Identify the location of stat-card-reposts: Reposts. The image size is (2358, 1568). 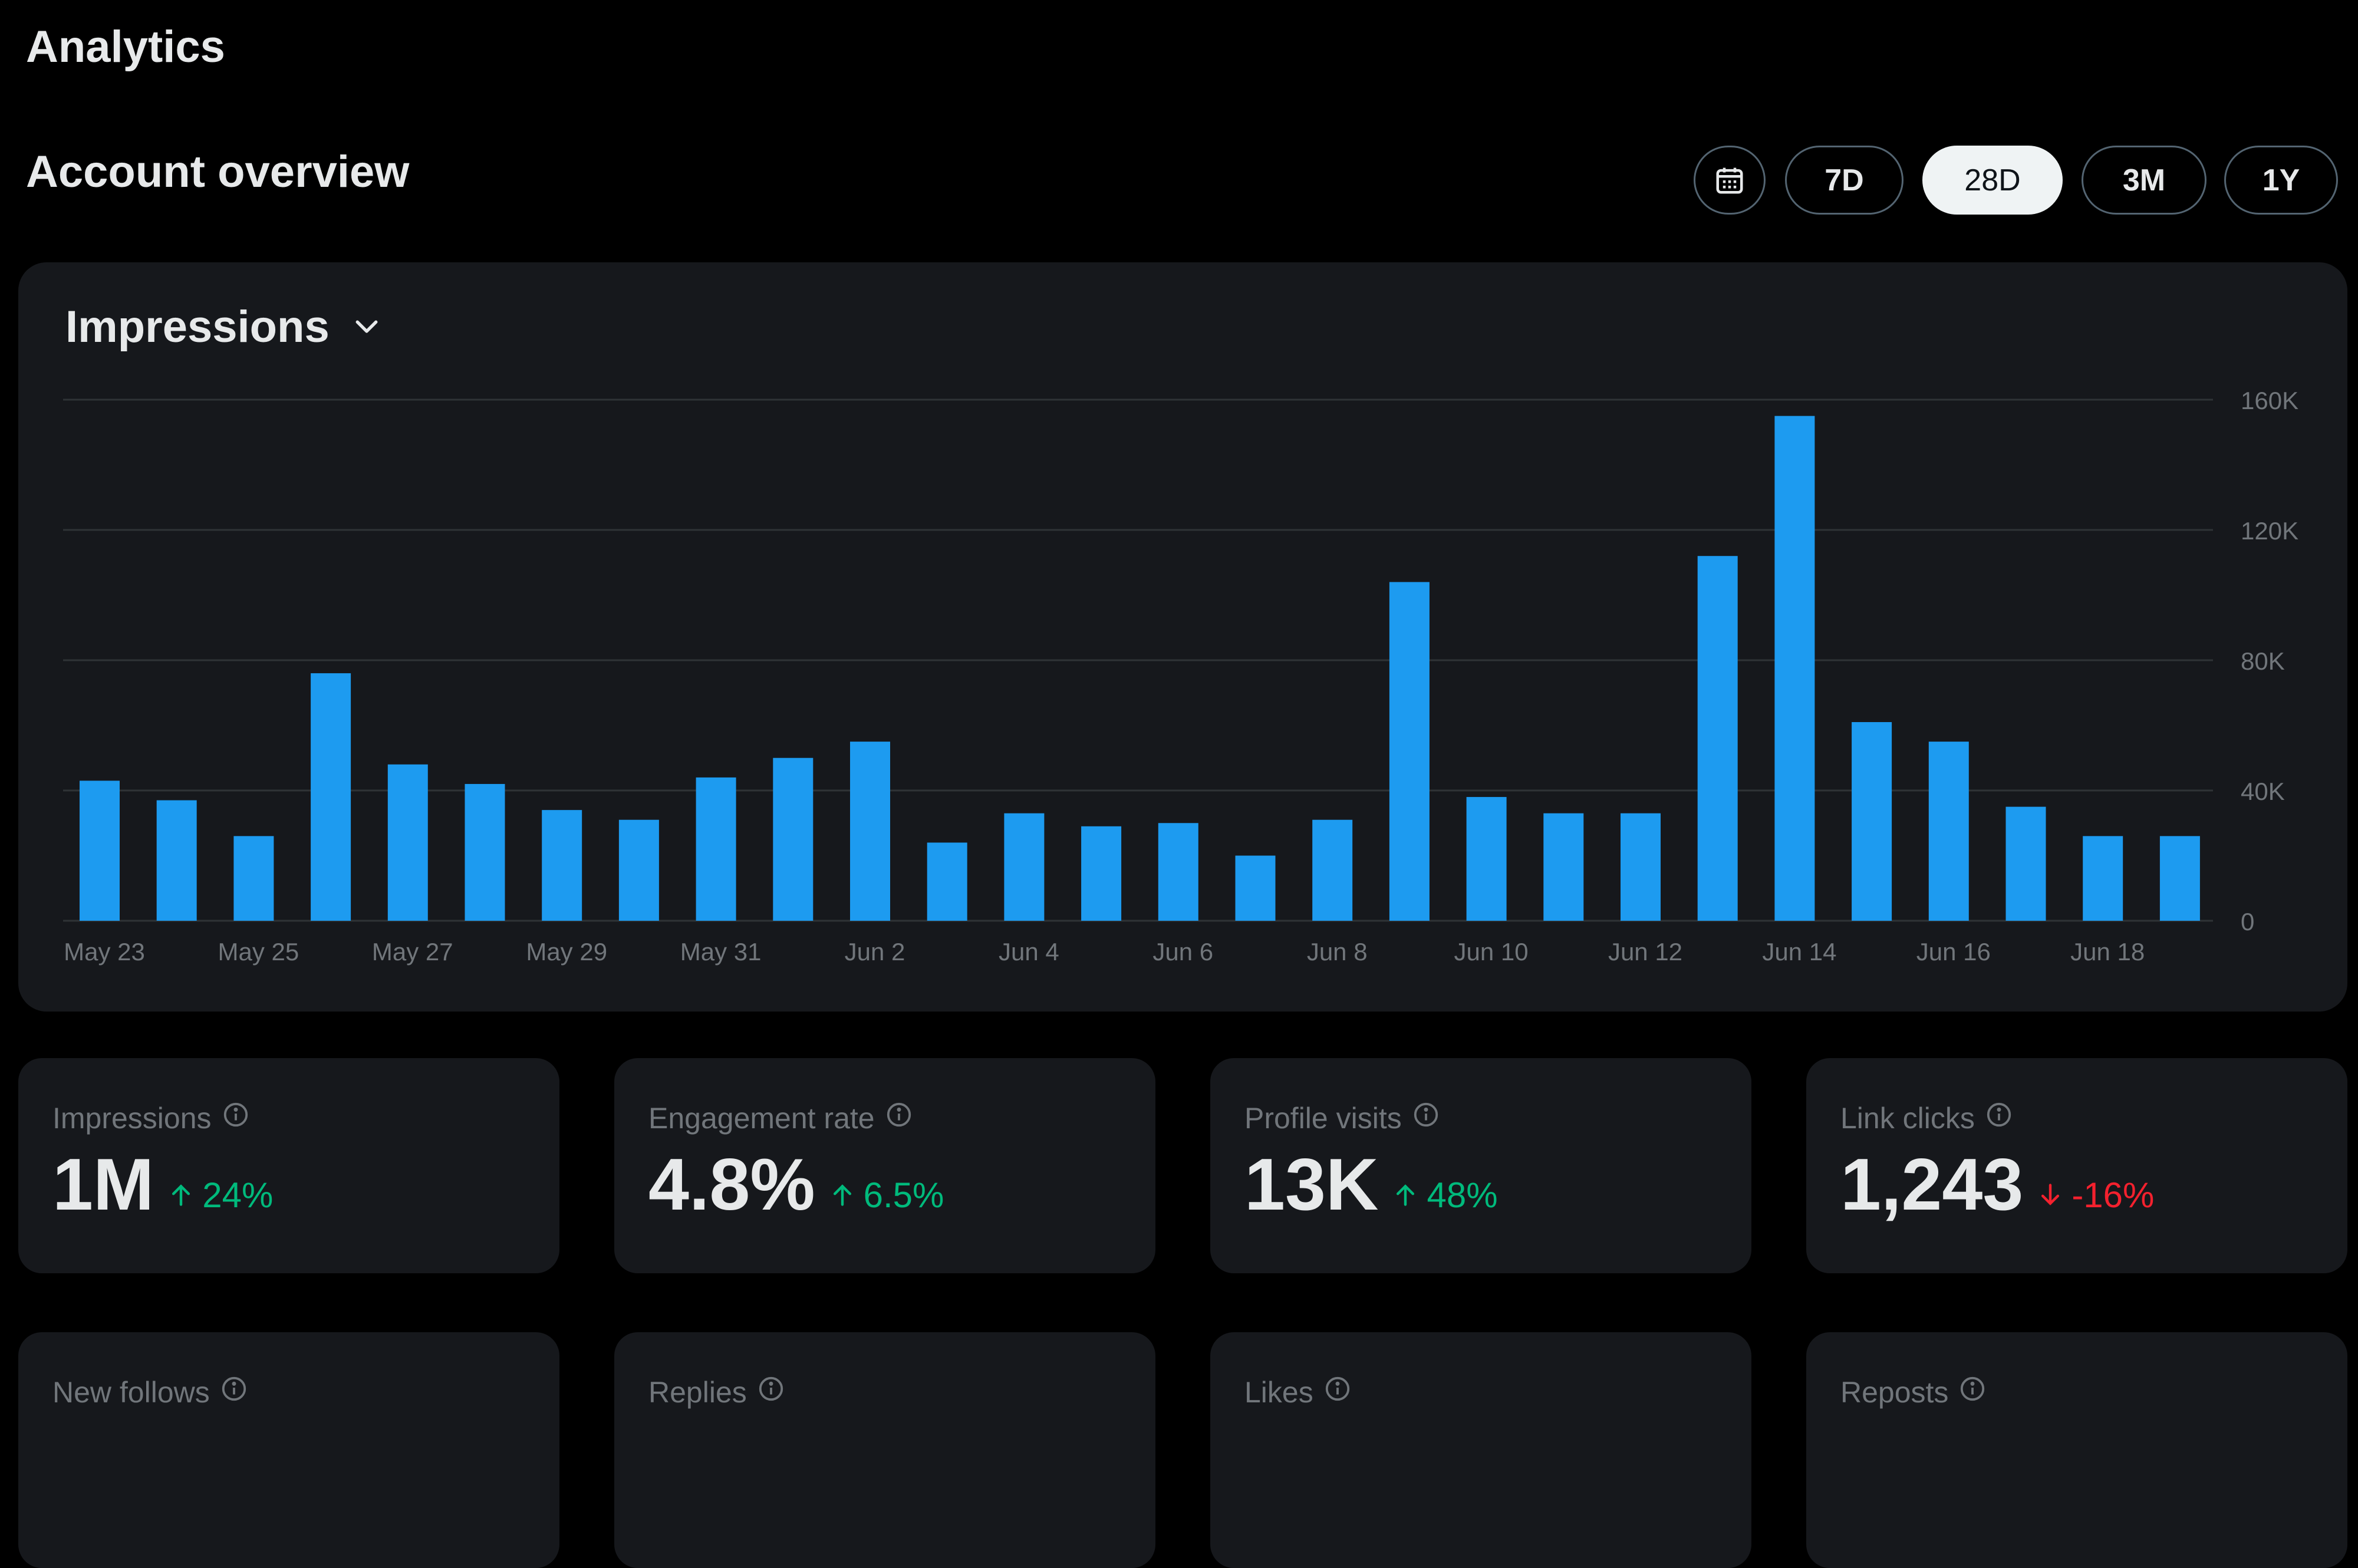
(2076, 1450).